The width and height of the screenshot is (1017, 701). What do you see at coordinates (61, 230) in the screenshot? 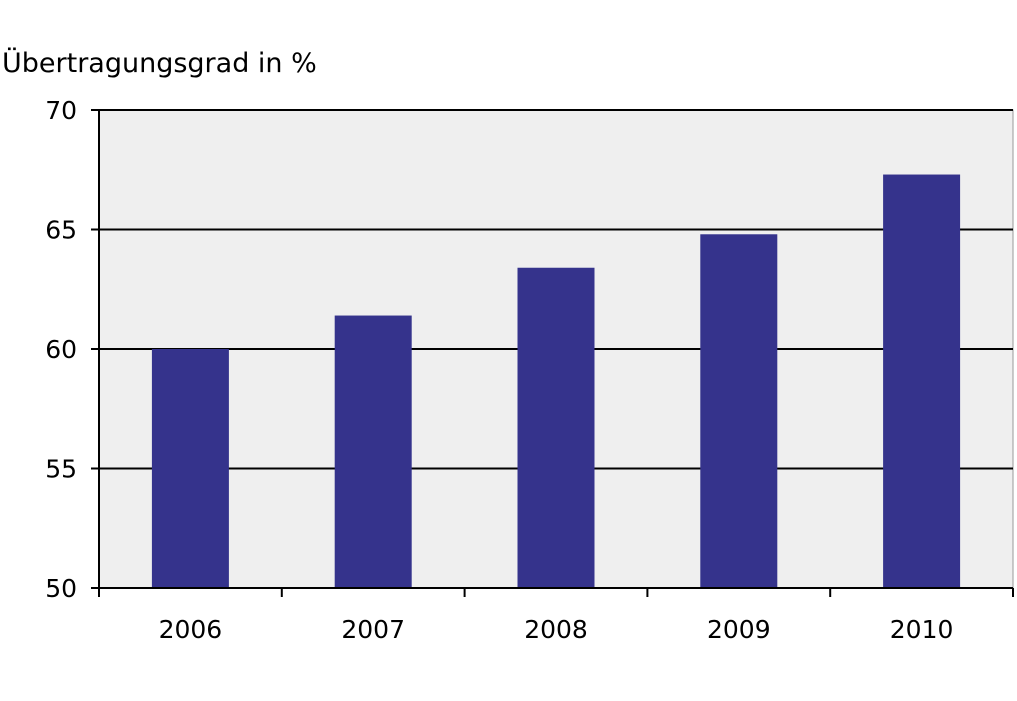
I see `y-tick-label-65: 65` at bounding box center [61, 230].